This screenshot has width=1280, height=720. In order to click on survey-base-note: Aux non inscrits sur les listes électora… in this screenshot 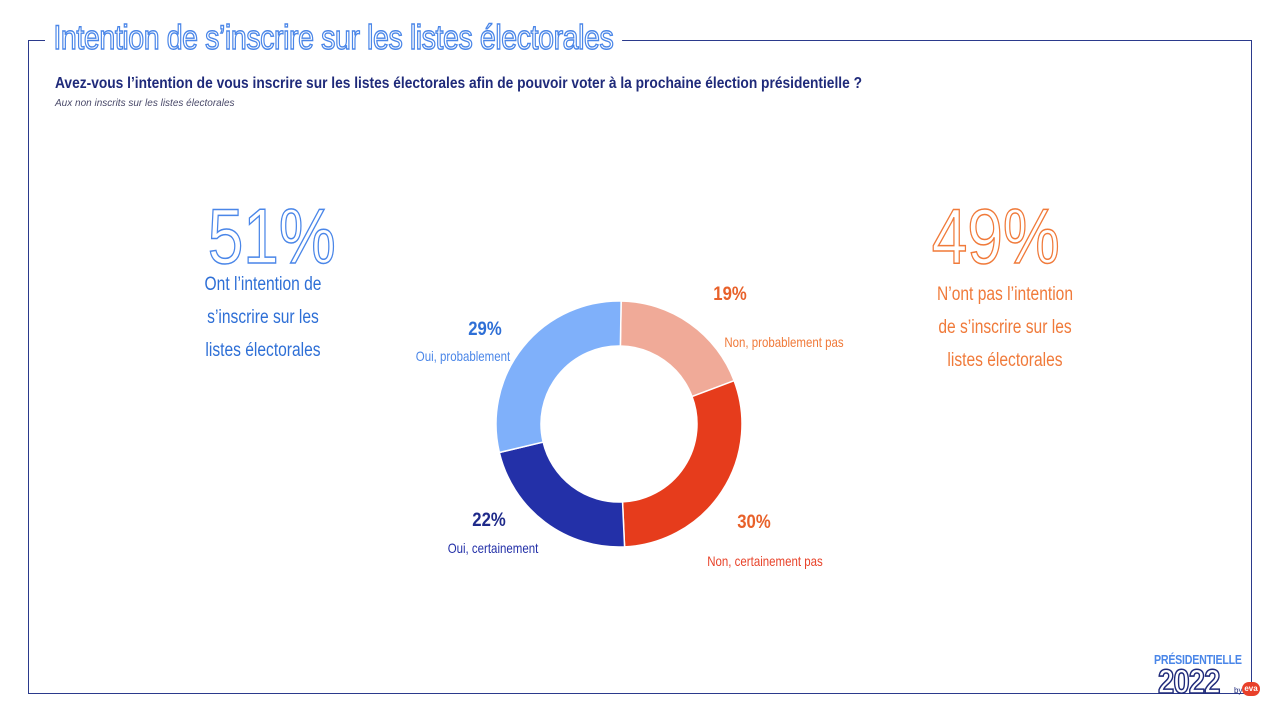, I will do `click(145, 103)`.